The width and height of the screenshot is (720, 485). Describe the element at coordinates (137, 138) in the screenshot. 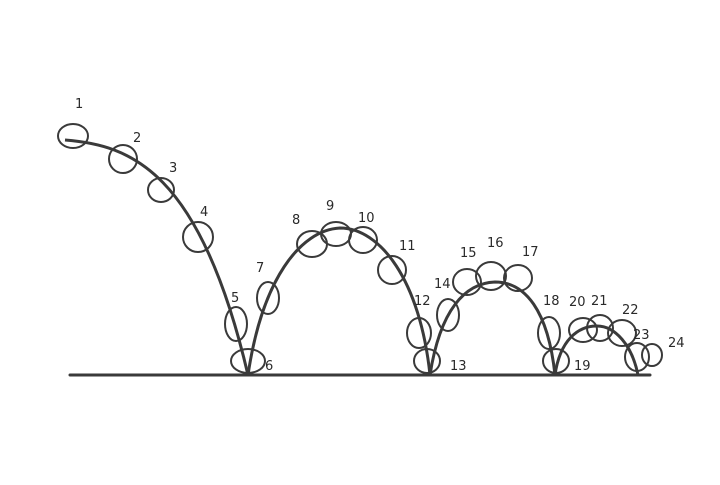

I see `frame-number-2: 2` at that location.